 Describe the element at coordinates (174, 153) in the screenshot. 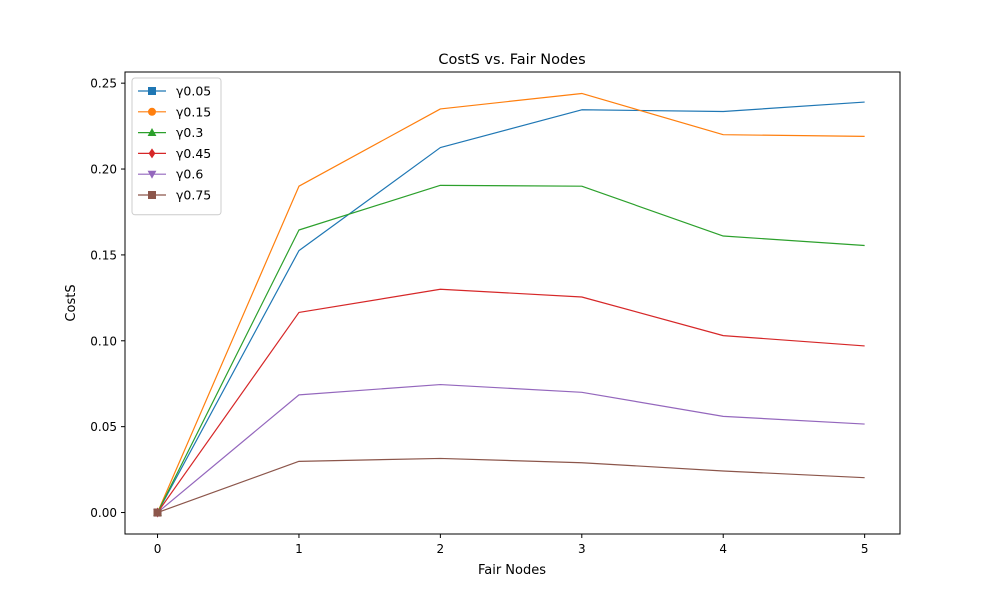

I see `legend-item: γ0.45` at that location.